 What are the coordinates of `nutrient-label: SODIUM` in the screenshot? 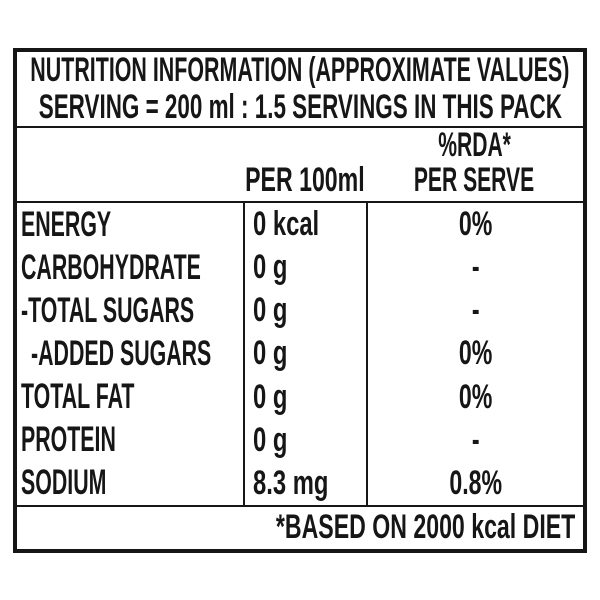 It's located at (64, 483).